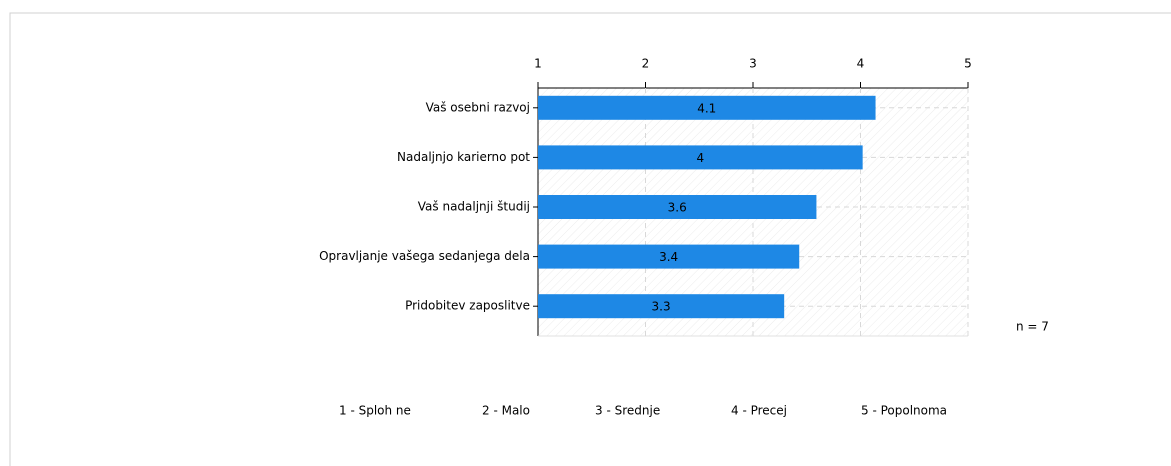 The image size is (1171, 466). I want to click on y-tick-label: Nadaljnjo karierno pot, so click(463, 157).